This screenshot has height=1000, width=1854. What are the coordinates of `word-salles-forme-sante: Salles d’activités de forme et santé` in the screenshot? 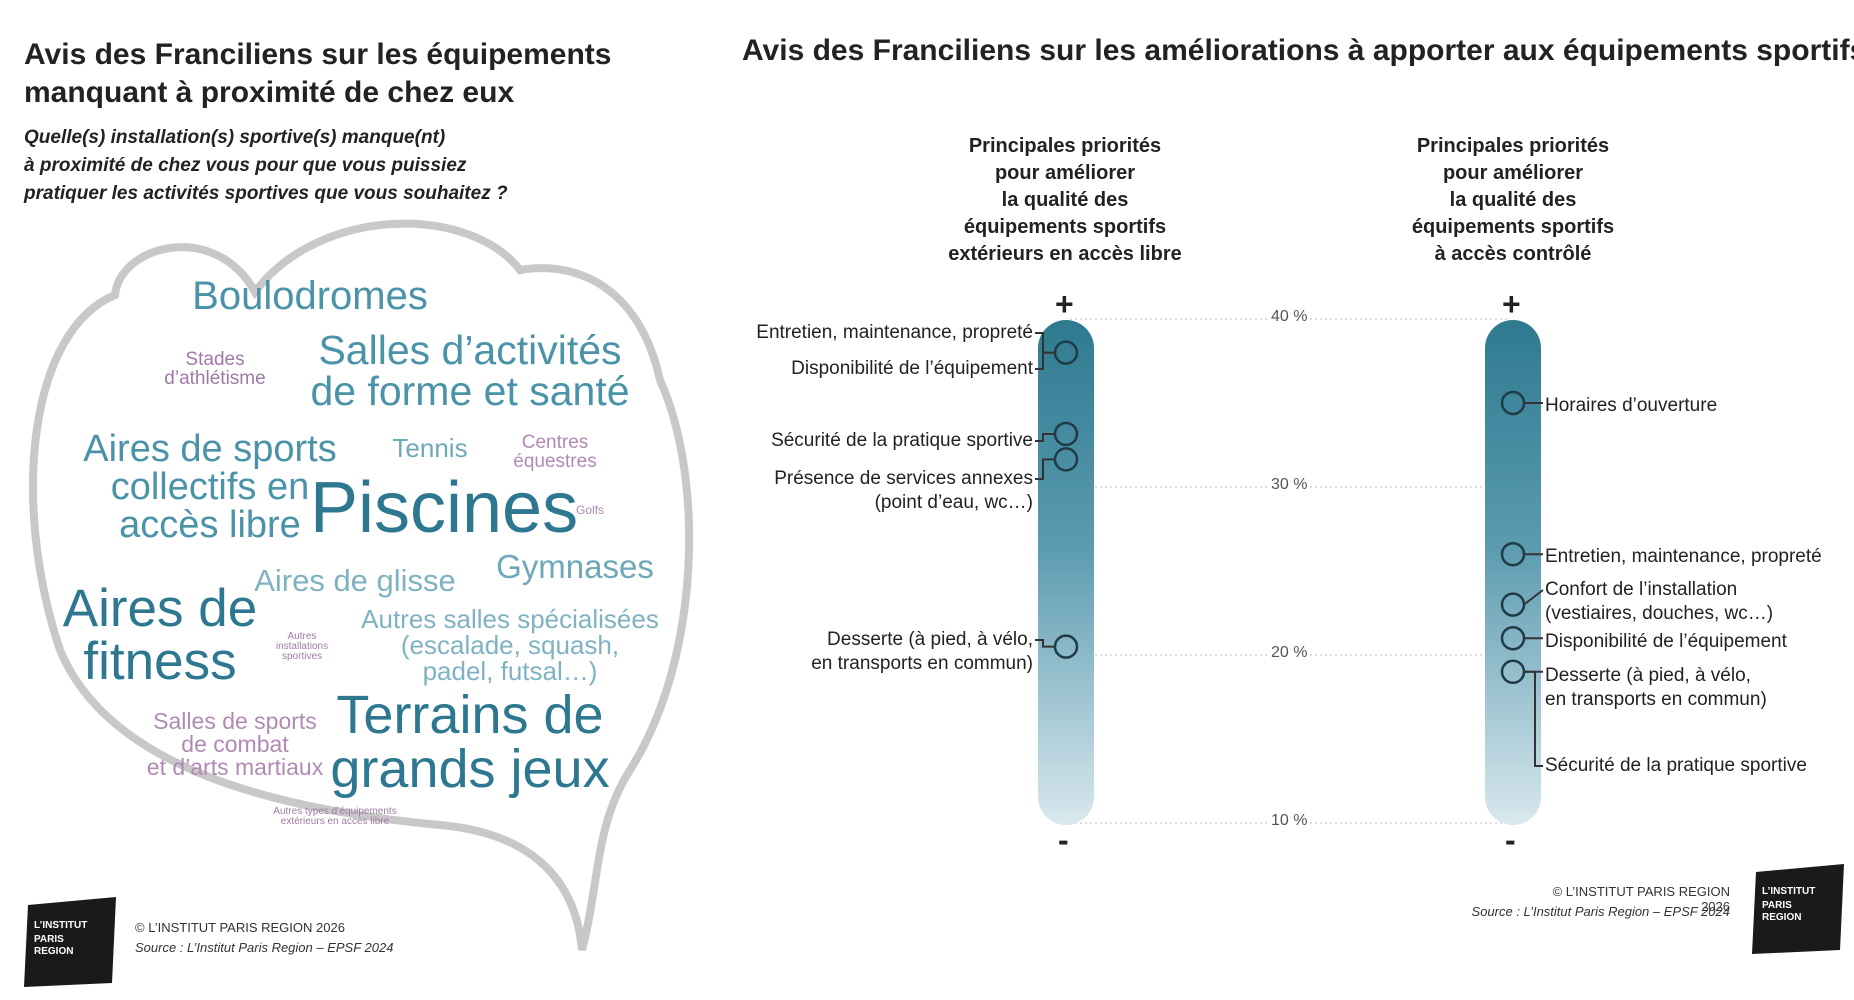 It's located at (470, 370).